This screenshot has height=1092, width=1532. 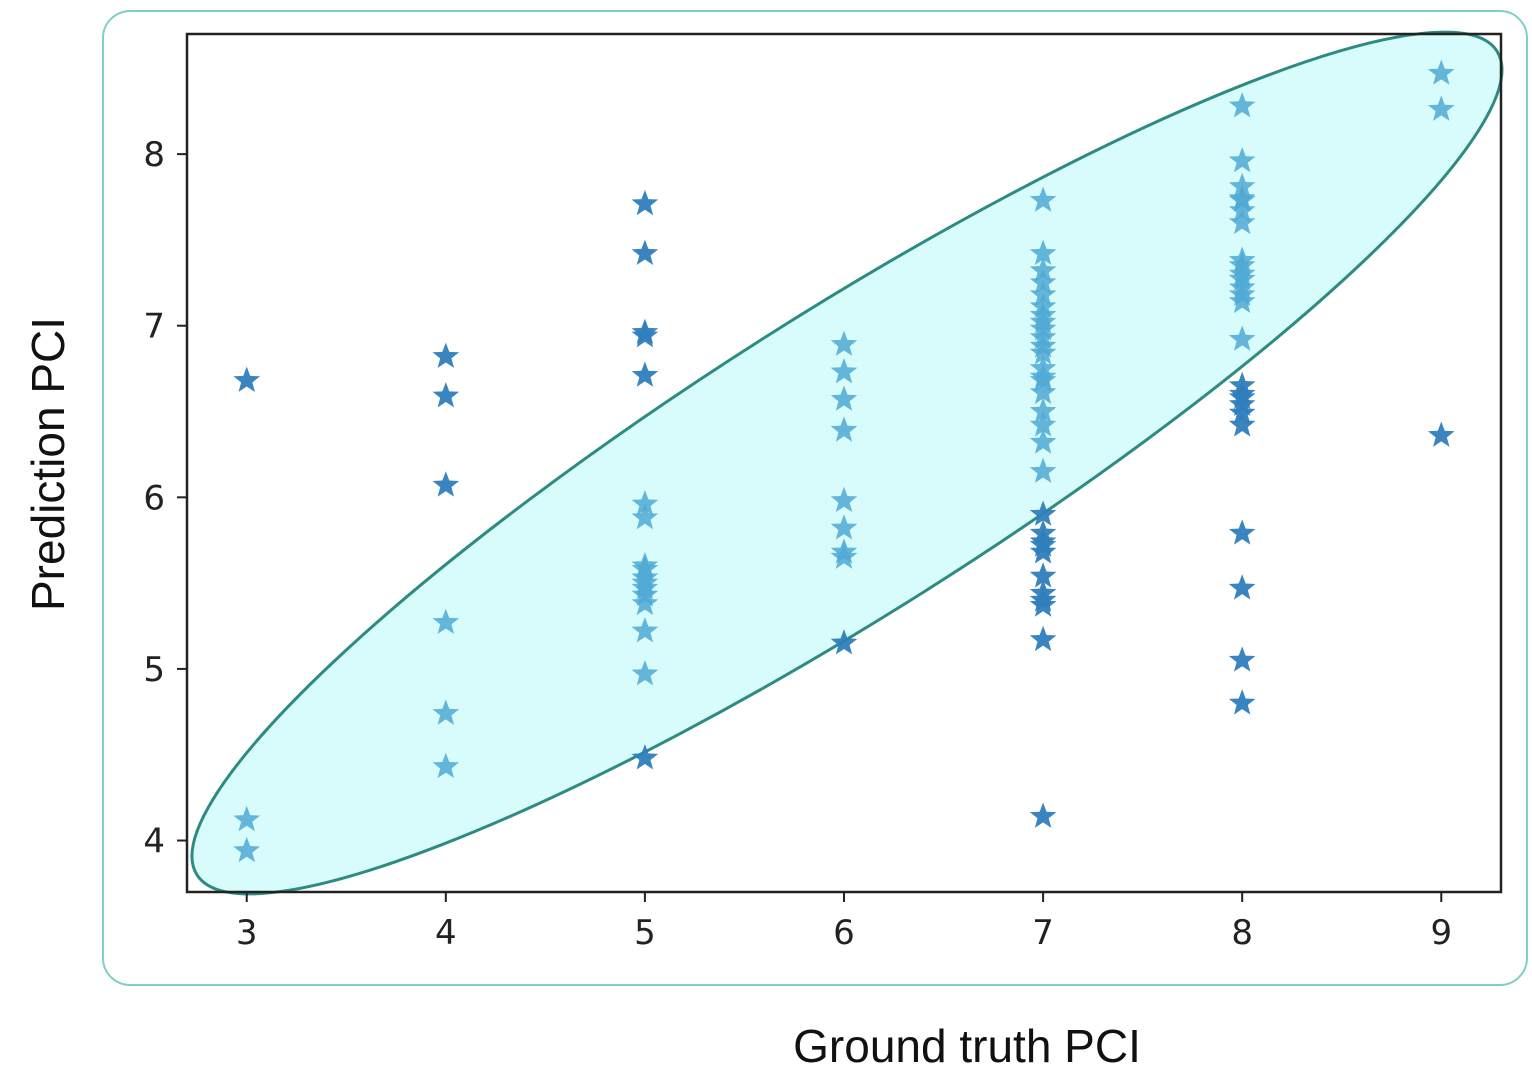 What do you see at coordinates (1441, 933) in the screenshot?
I see `x-tick-label: 9` at bounding box center [1441, 933].